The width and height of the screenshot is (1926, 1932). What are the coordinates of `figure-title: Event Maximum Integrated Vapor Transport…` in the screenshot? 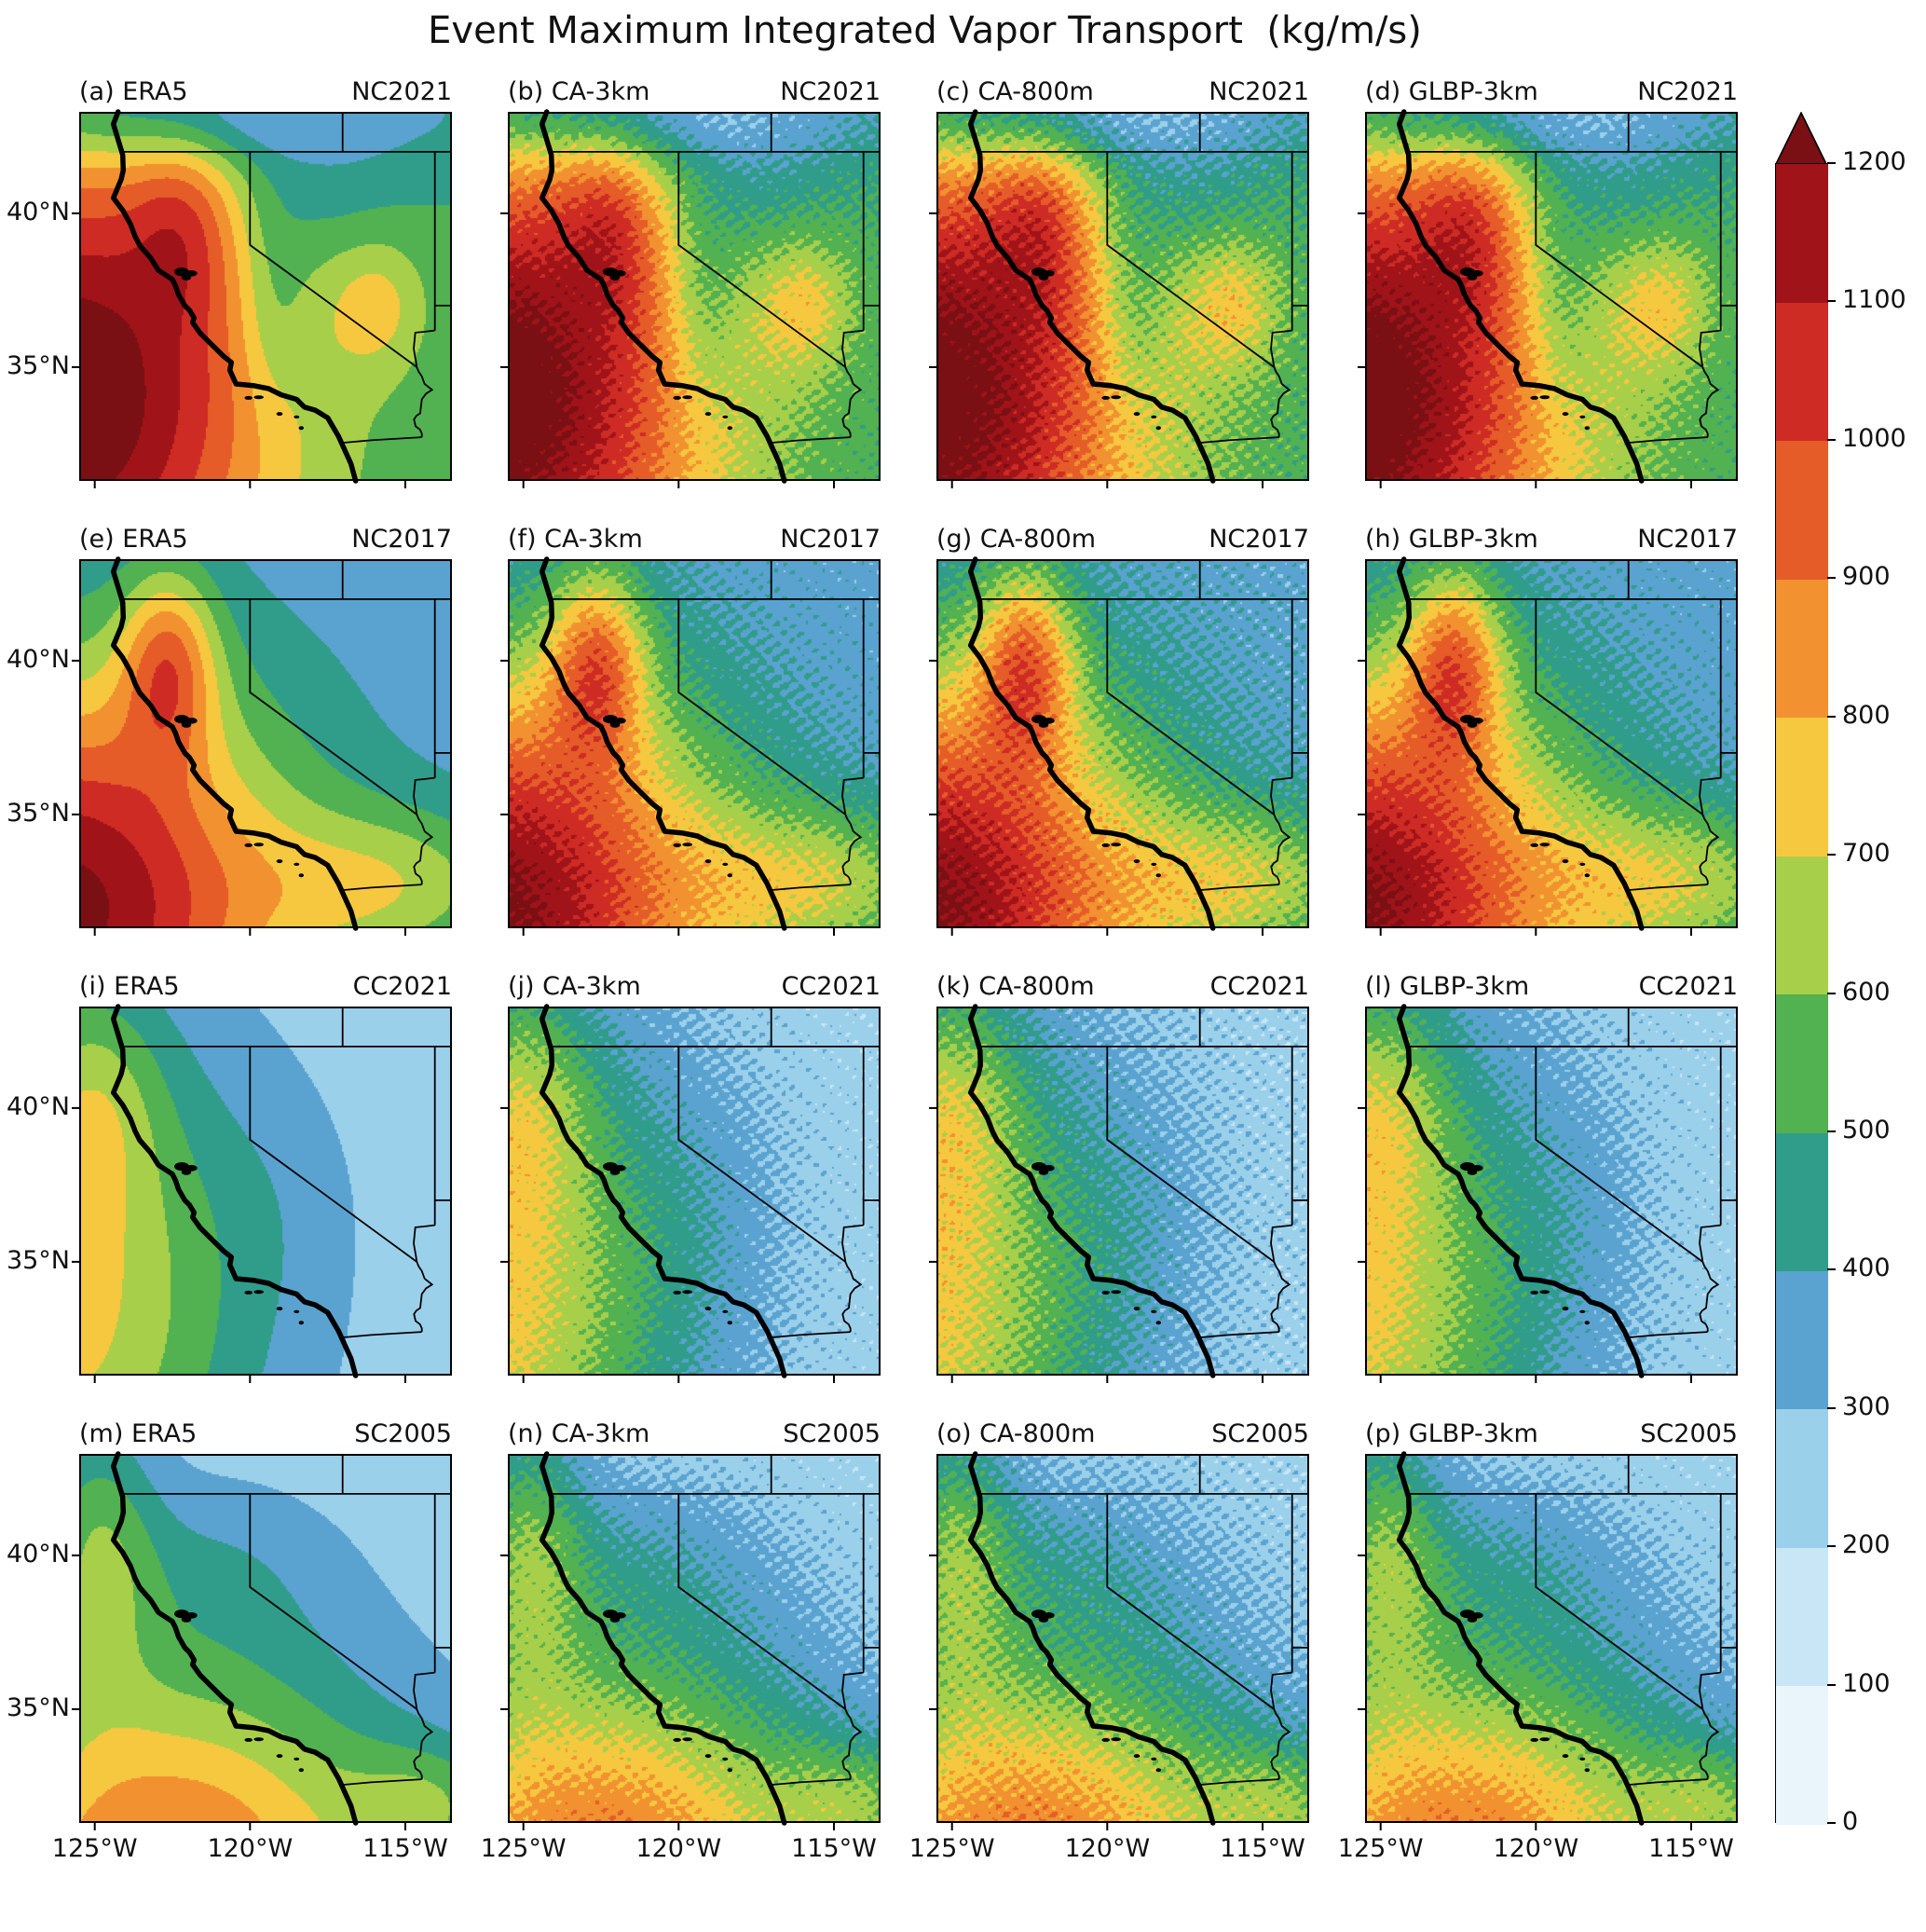 It's located at (925, 30).